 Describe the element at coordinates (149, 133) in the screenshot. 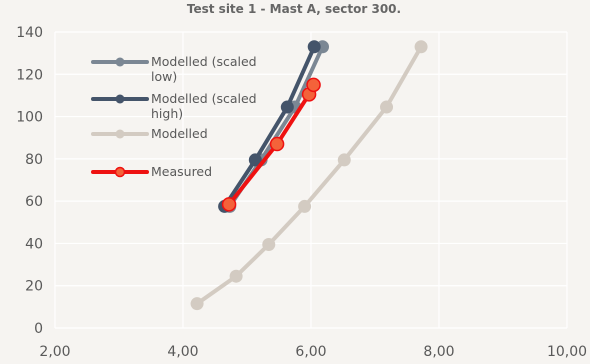

I see `legend-entry: Modelled` at that location.